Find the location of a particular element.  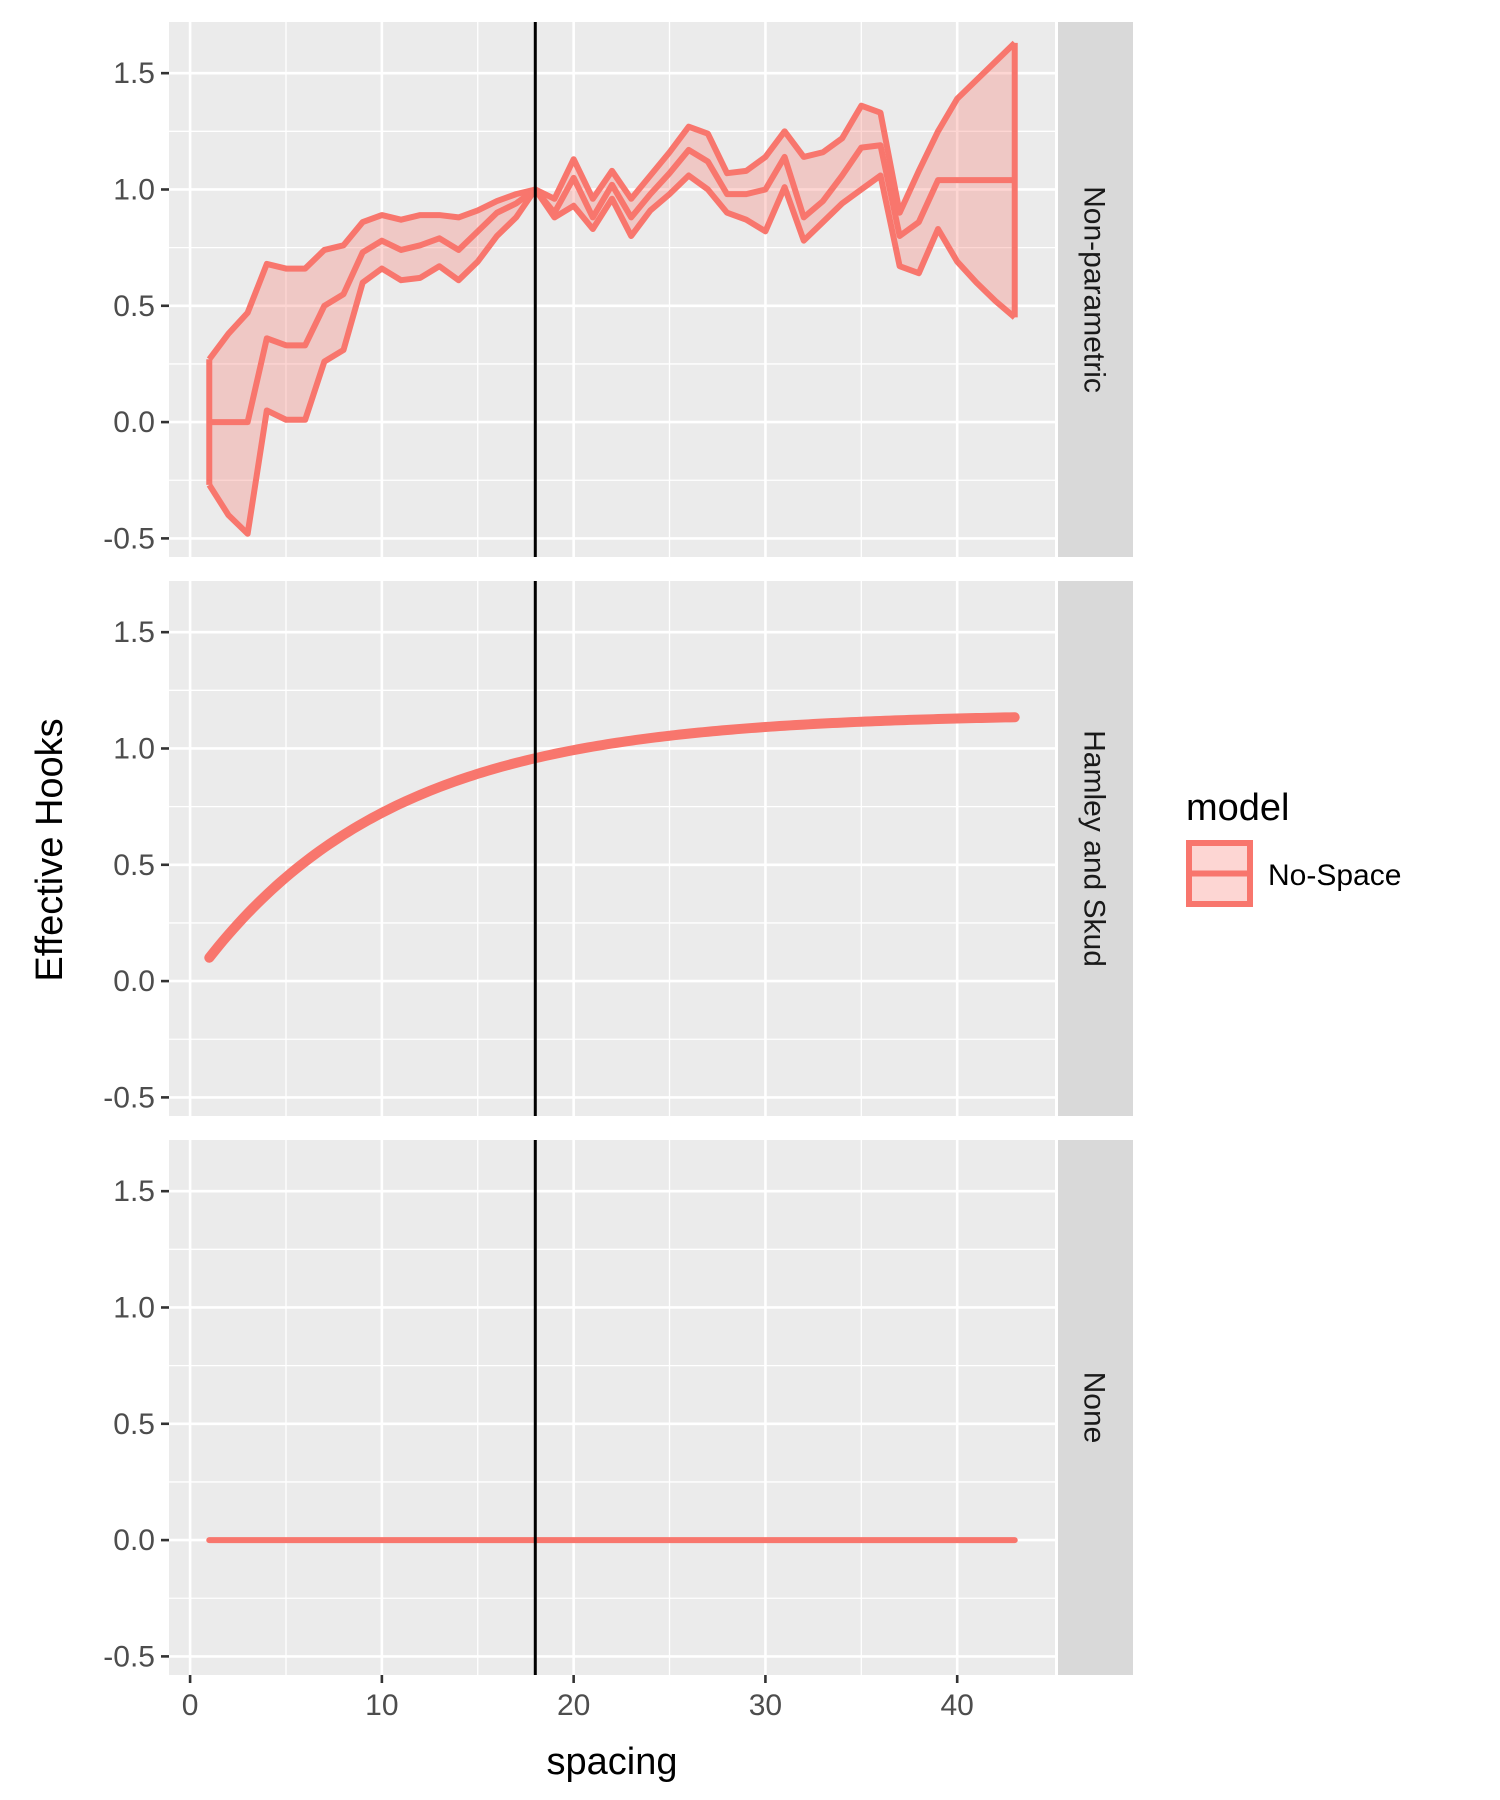

x-tick-label: 0 is located at coordinates (190, 1705).